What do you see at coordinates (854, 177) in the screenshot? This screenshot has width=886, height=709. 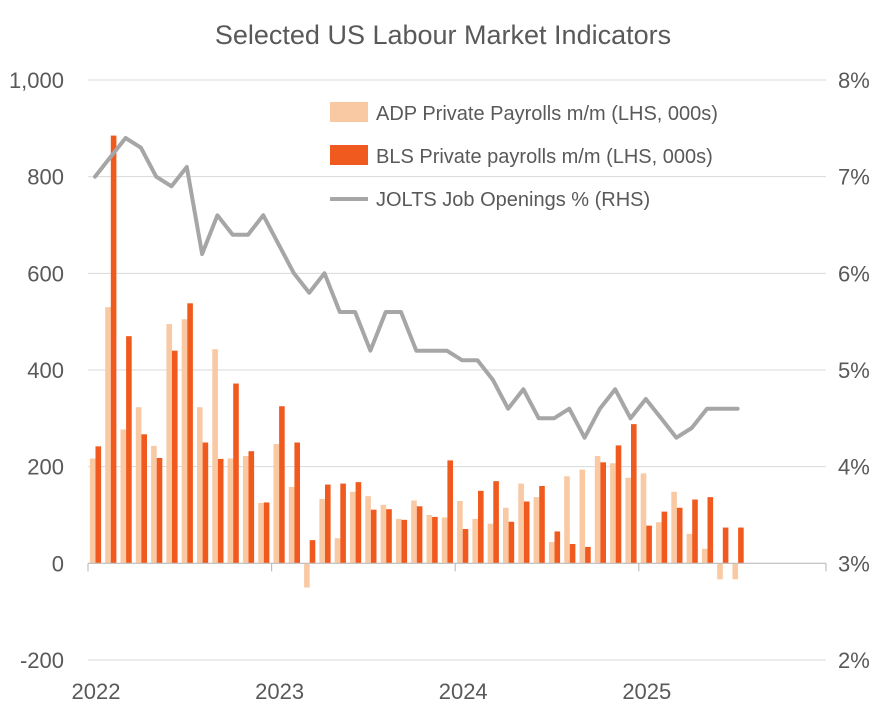 I see `y-right-tick-label: 7%` at bounding box center [854, 177].